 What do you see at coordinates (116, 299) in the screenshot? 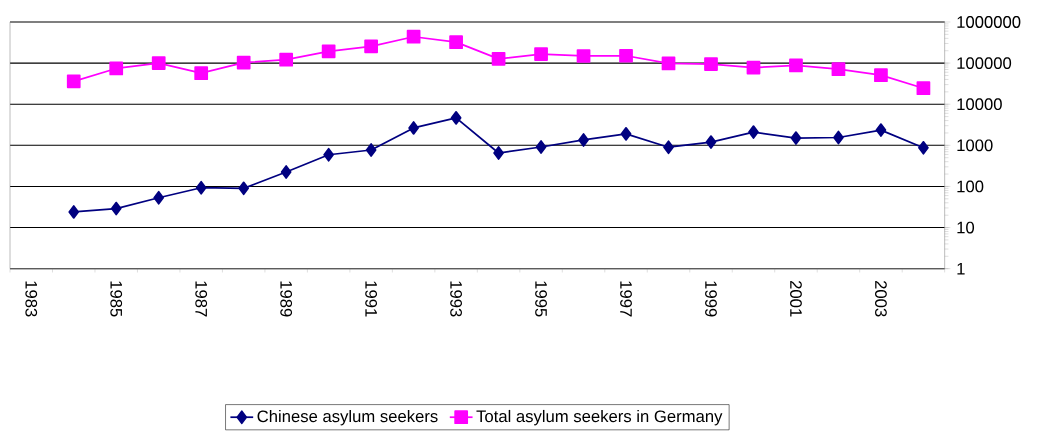
I see `x-tick-label: 1985` at bounding box center [116, 299].